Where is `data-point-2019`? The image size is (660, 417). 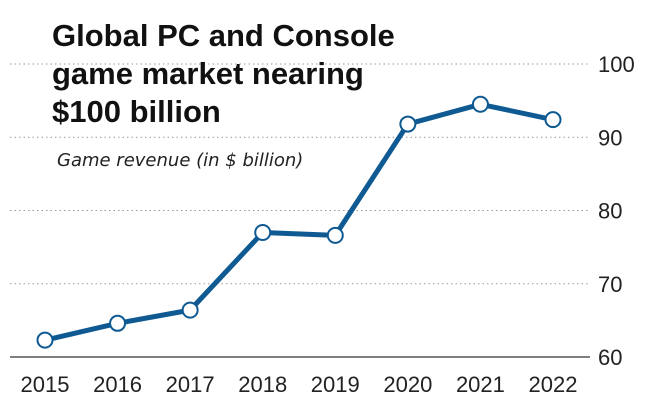
data-point-2019 is located at coordinates (335, 235).